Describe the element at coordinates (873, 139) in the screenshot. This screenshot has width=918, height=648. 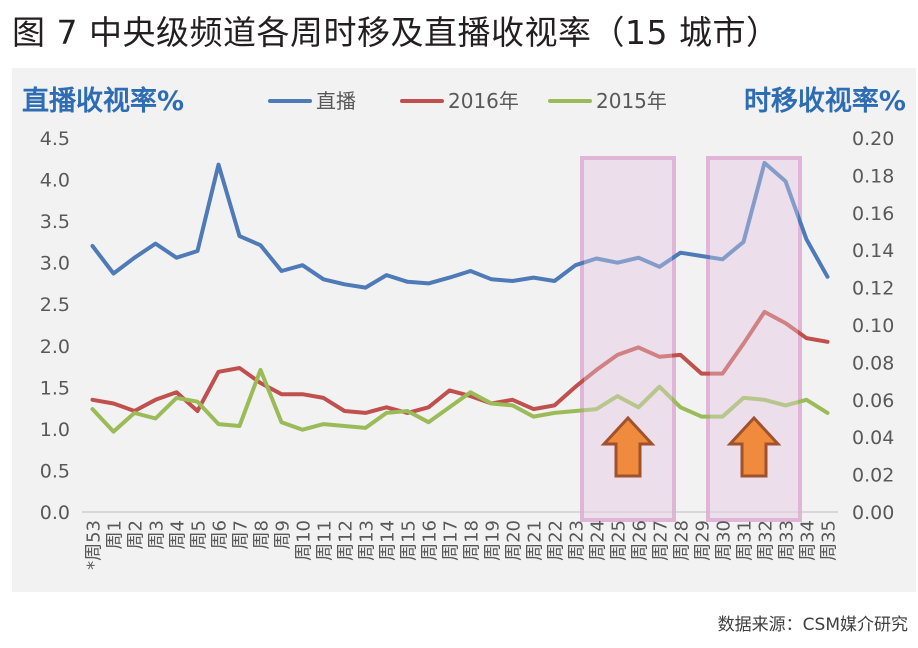
I see `right-tick-label: 0.20` at that location.